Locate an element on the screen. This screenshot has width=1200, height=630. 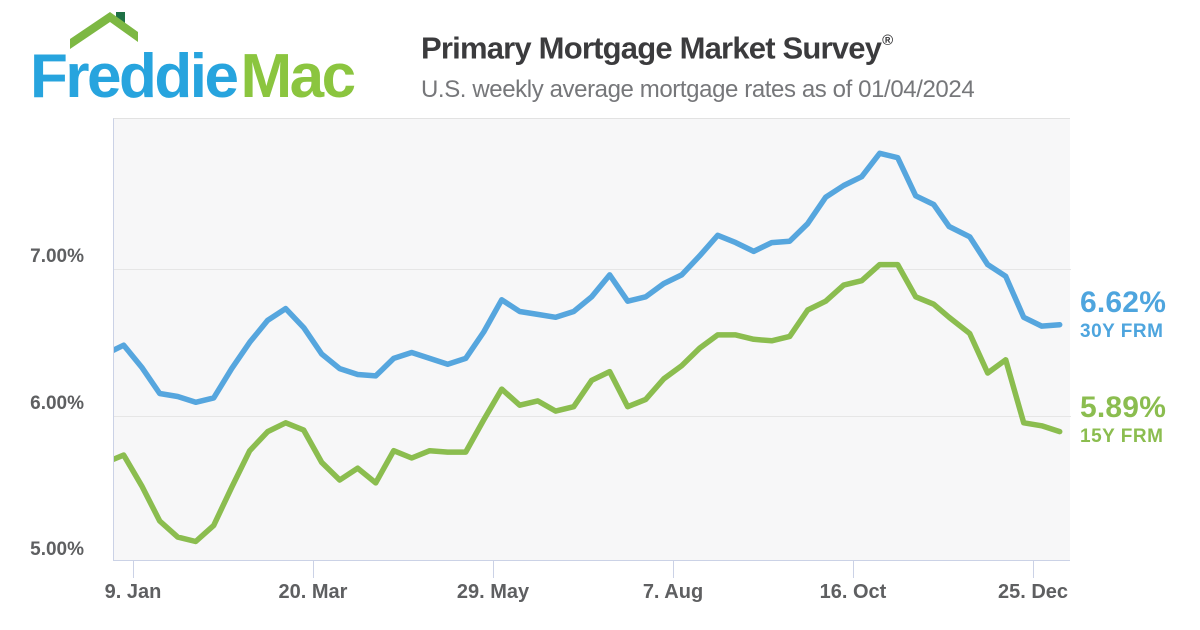
logo-freddie-text: Freddie is located at coordinates (134, 76).